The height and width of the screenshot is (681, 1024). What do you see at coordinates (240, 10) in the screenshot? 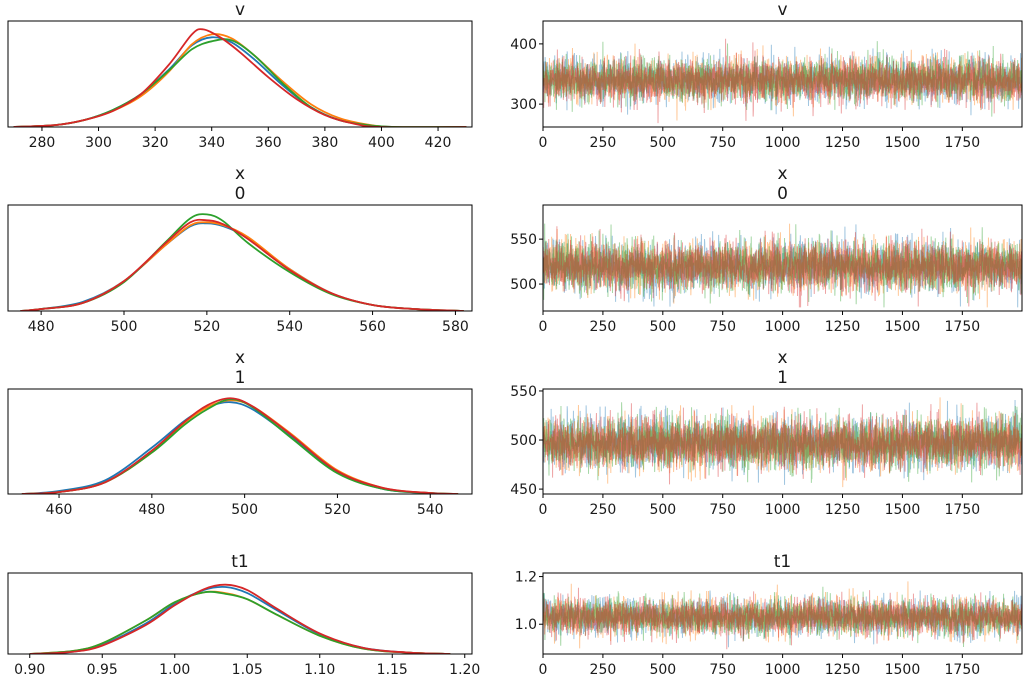
I see `panel-title: v` at bounding box center [240, 10].